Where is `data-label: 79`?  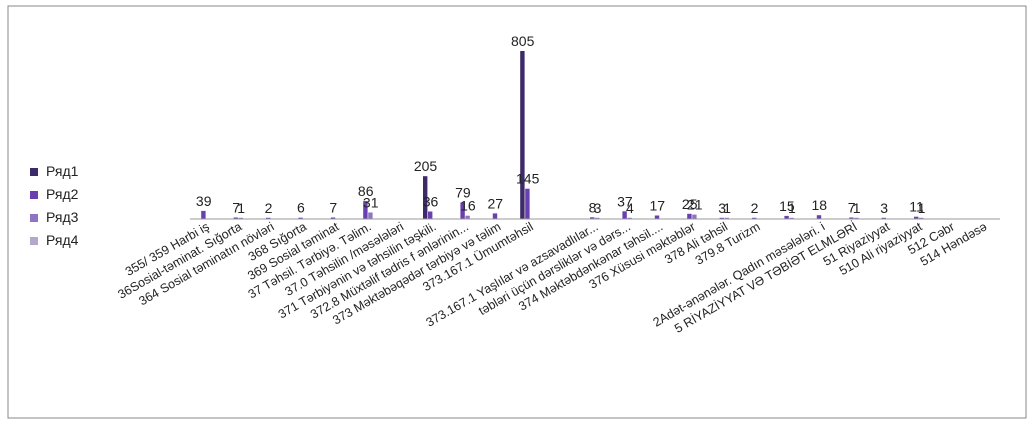
data-label: 79 is located at coordinates (463, 193).